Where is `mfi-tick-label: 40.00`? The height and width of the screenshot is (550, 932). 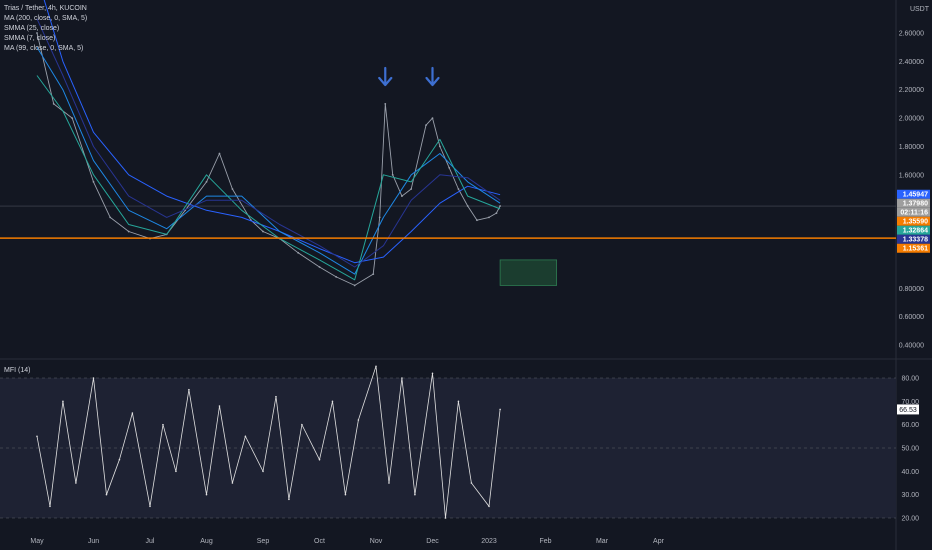
mfi-tick-label: 40.00 is located at coordinates (910, 472).